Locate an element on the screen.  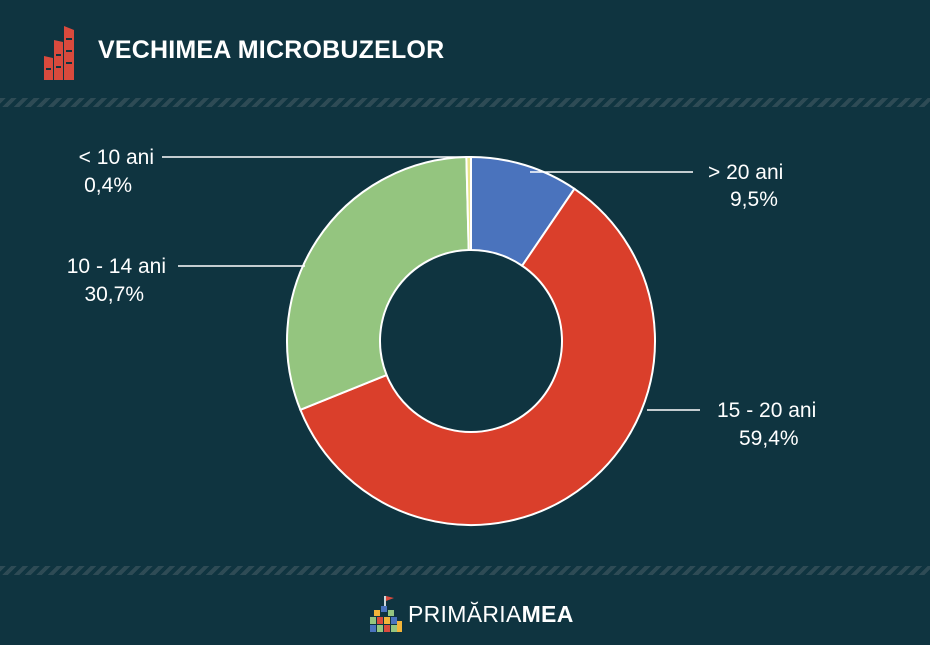
top-divider is located at coordinates (465, 102).